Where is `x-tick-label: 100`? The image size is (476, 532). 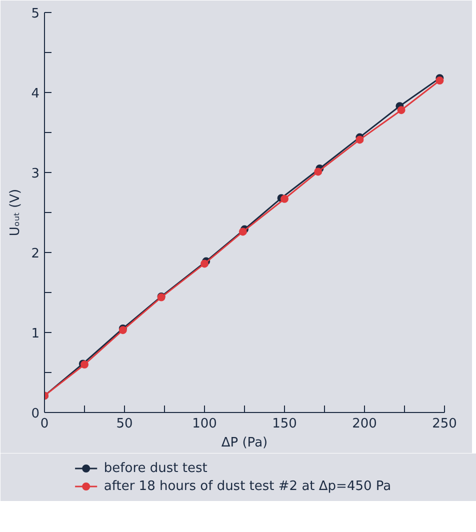
x-tick-label: 100 is located at coordinates (204, 424).